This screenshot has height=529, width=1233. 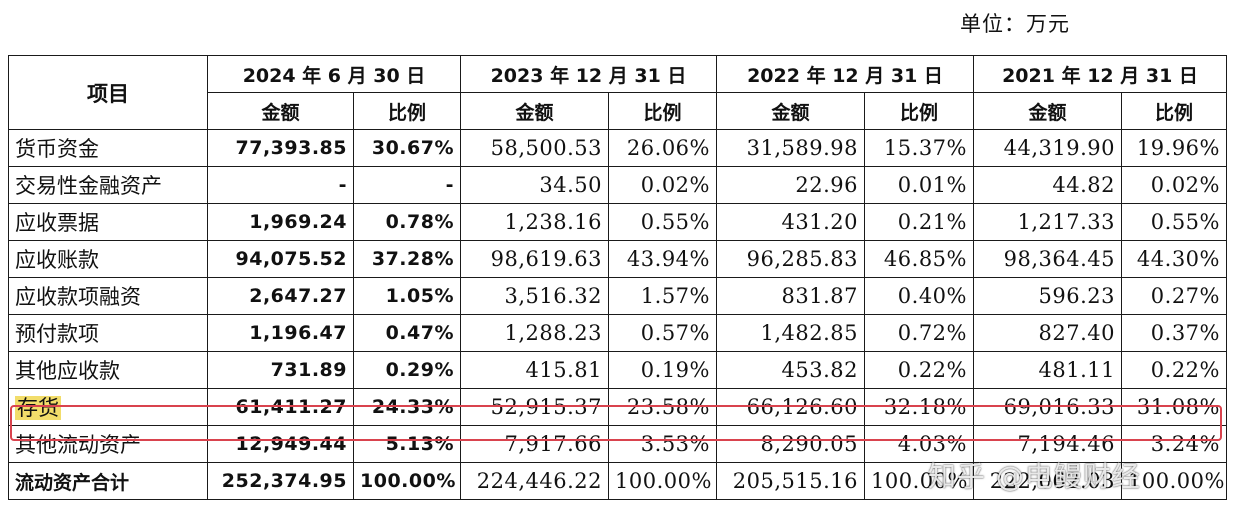 I want to click on ratio-cell: 0.01%, so click(x=919, y=185).